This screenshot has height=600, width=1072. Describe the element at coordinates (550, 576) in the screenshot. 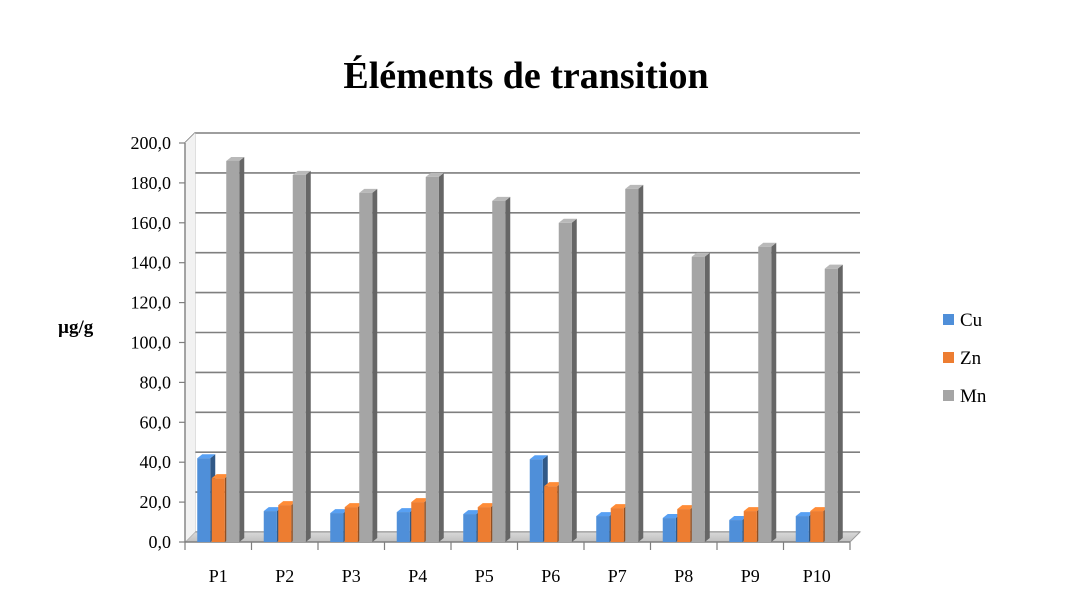

I see `x-tick-label: P6` at that location.